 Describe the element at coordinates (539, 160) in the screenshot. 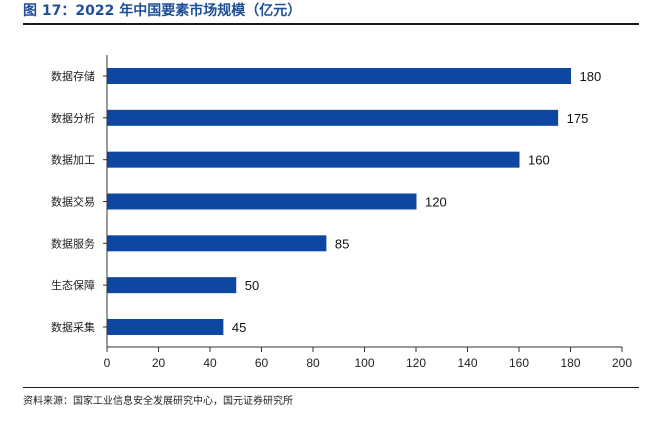

I see `data-label: 160` at that location.